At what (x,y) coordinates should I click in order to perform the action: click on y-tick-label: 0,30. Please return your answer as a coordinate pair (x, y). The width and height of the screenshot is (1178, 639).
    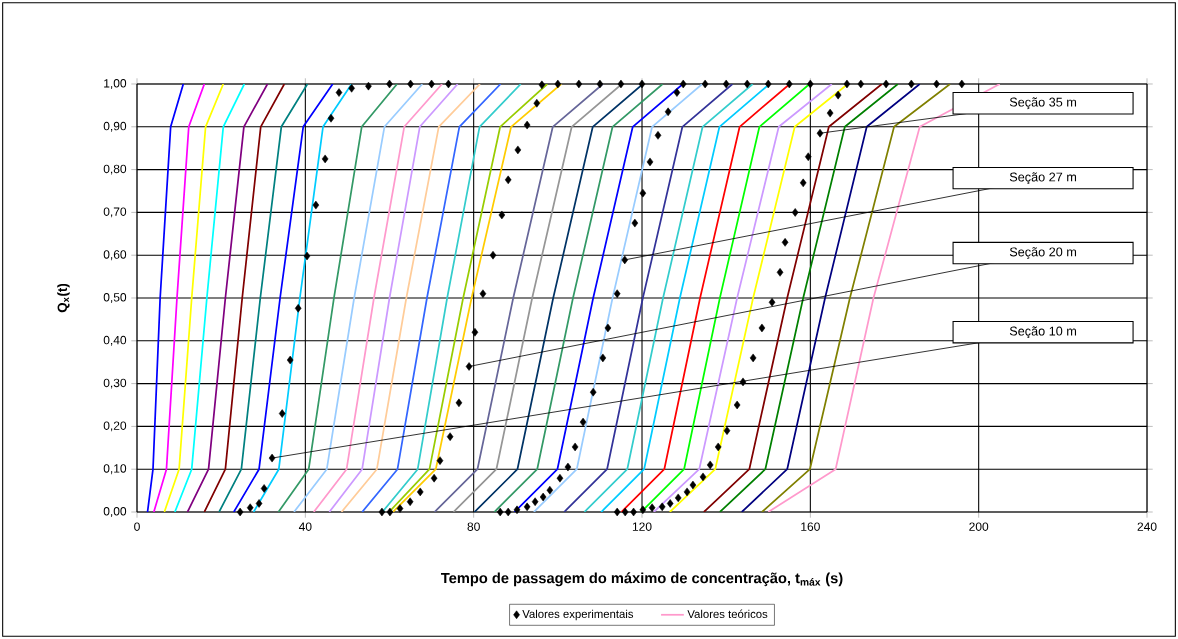
    Looking at the image, I should click on (115, 383).